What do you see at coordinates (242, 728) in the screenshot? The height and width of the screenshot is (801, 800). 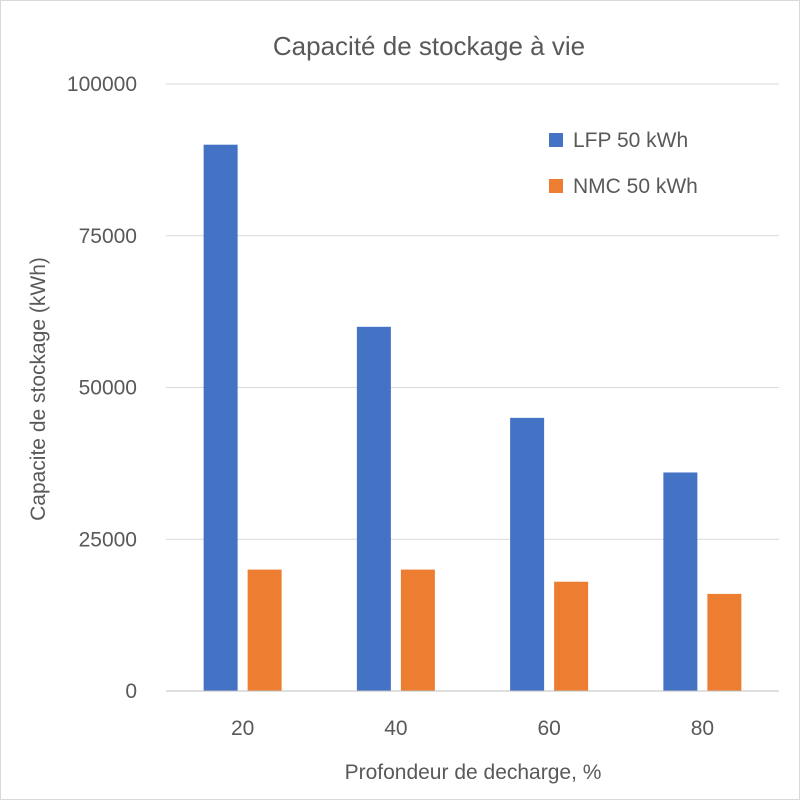 I see `x-tick-label: 20` at bounding box center [242, 728].